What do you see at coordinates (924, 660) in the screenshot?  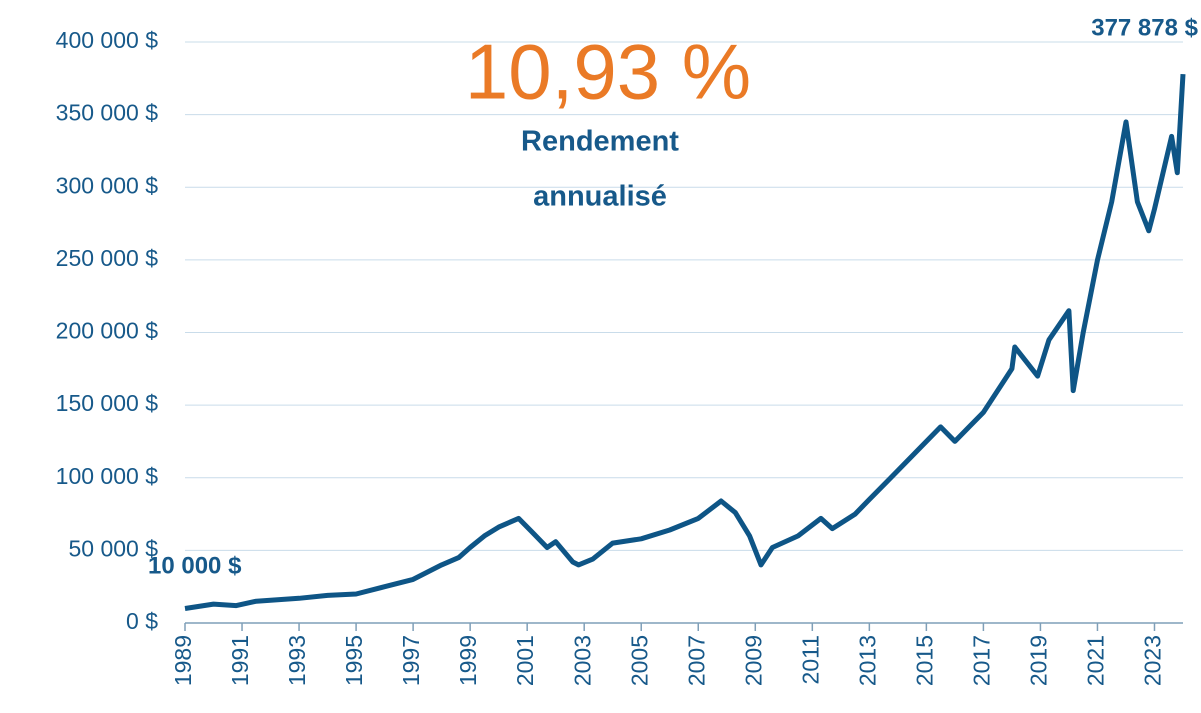 I see `x-tick-label: 2015` at bounding box center [924, 660].